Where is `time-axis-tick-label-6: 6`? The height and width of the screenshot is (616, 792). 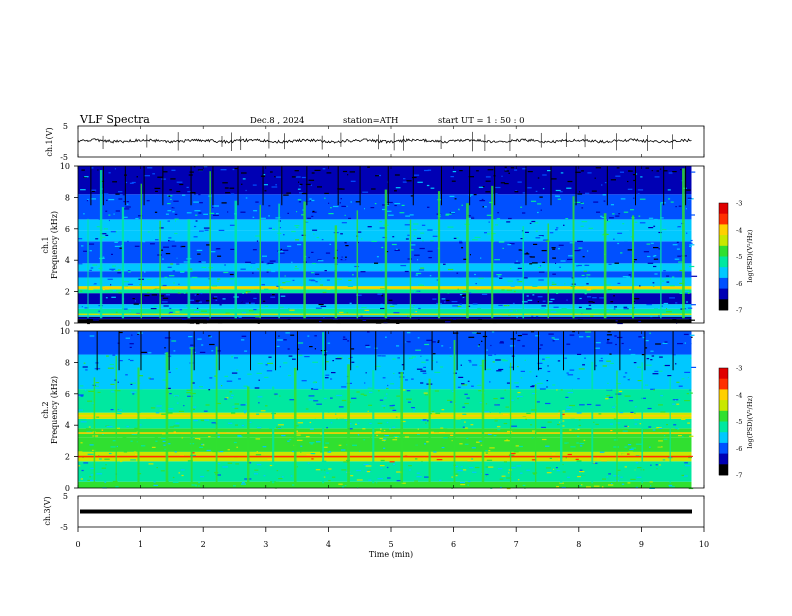 time-axis-tick-label-6: 6 is located at coordinates (453, 544).